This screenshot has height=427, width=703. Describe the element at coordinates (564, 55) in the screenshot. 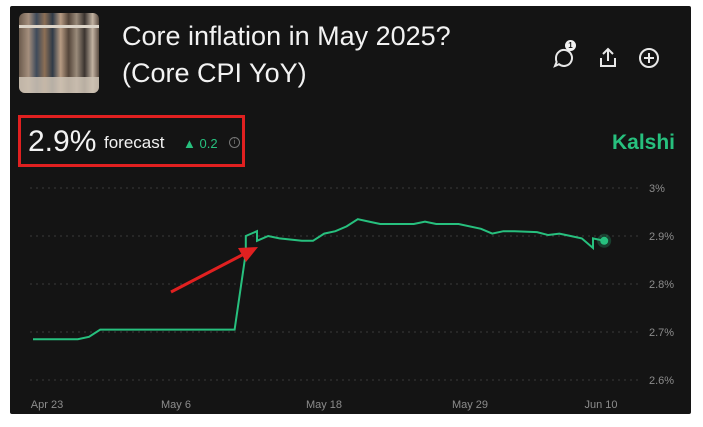

I see `comment-icon: 1` at that location.